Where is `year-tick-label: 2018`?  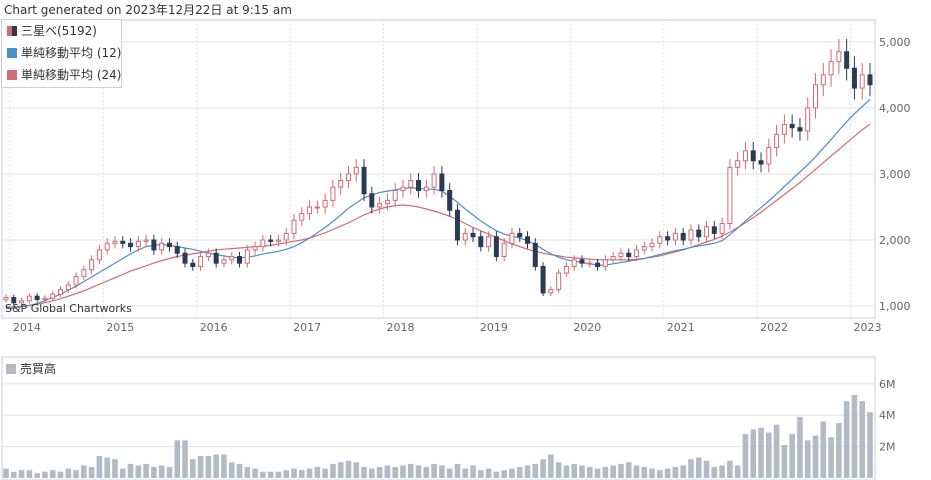 year-tick-label: 2018 is located at coordinates (401, 327).